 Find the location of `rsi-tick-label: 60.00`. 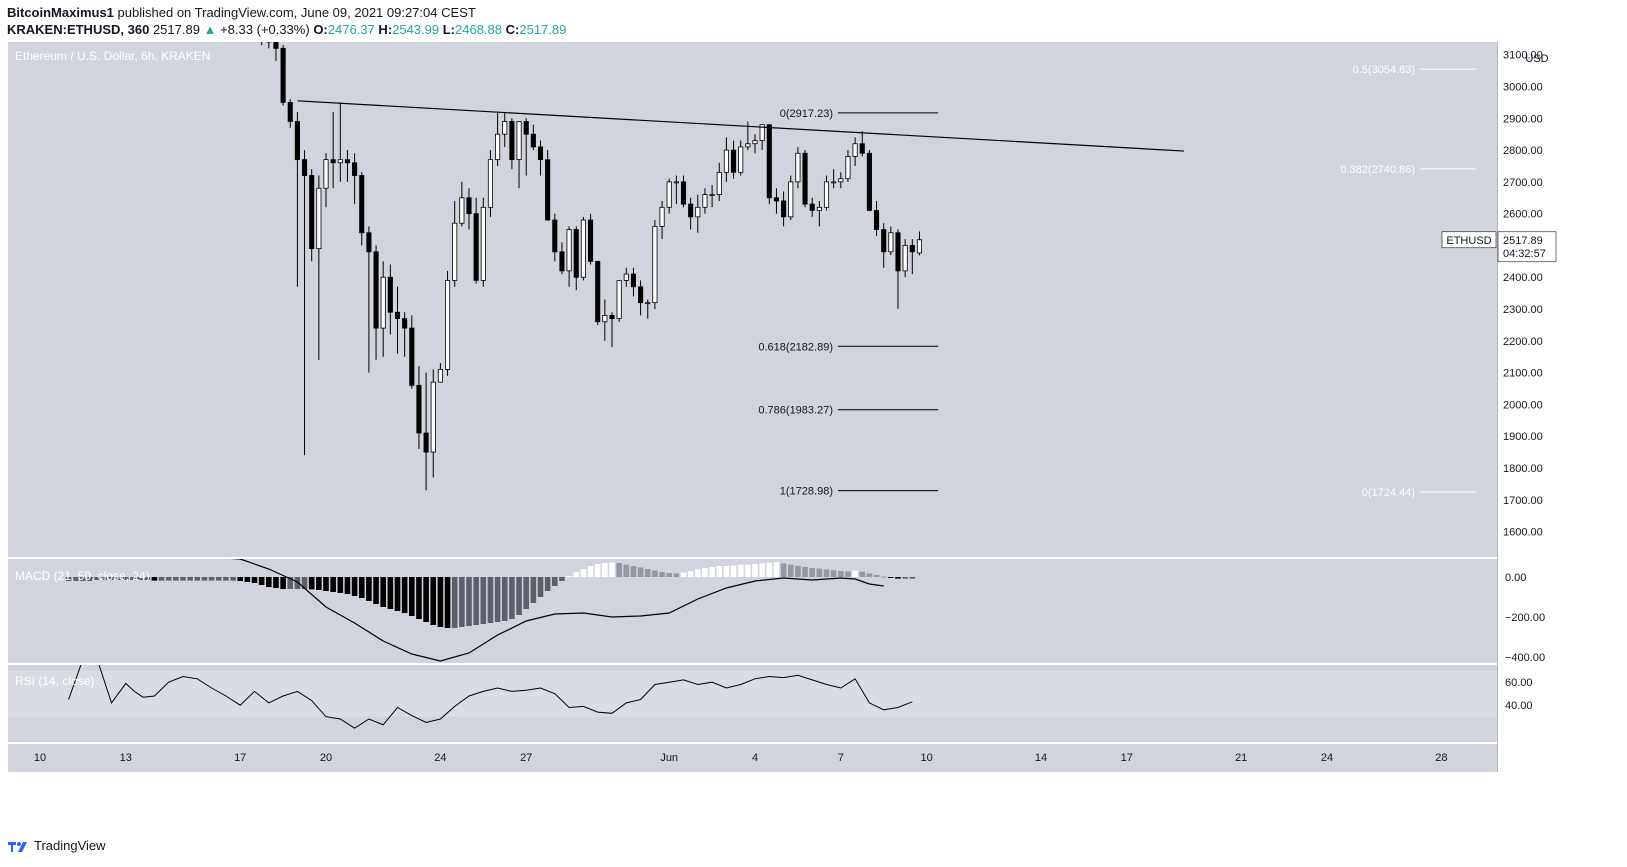

rsi-tick-label: 60.00 is located at coordinates (1519, 683).